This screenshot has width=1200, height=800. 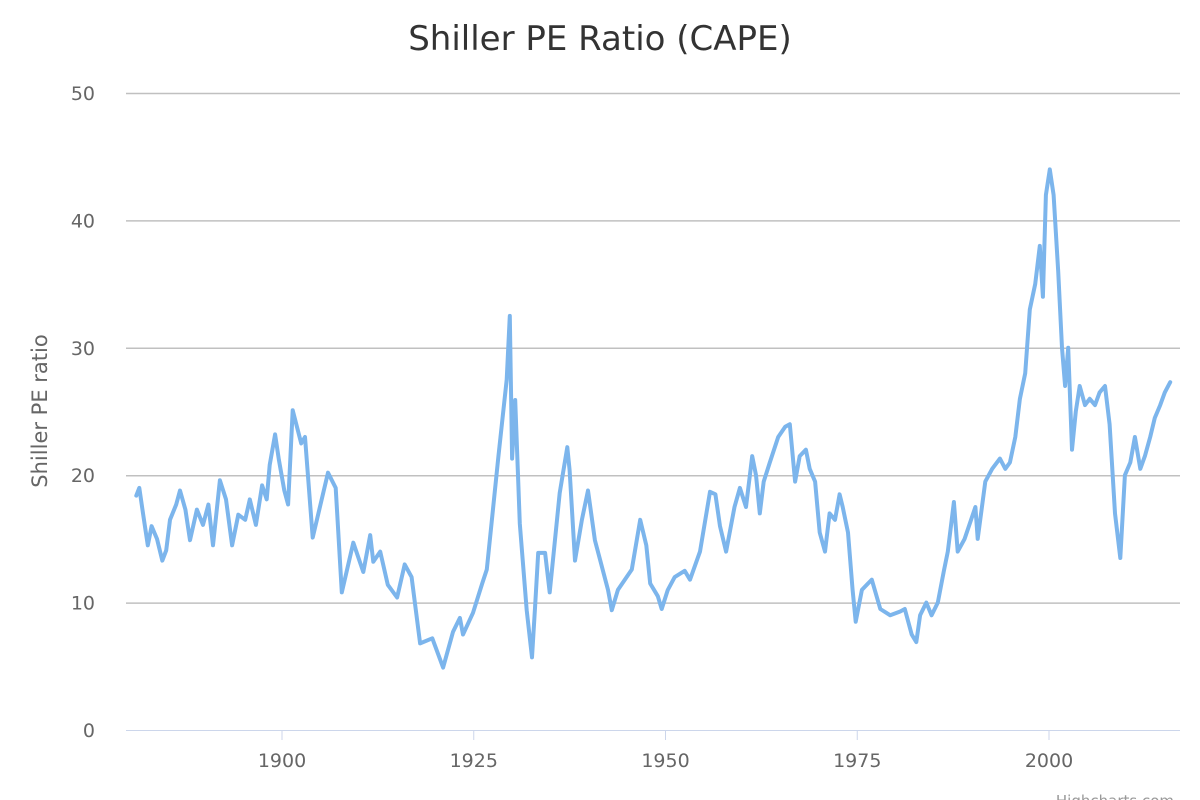 What do you see at coordinates (474, 761) in the screenshot?
I see `x-tick-label: 1925` at bounding box center [474, 761].